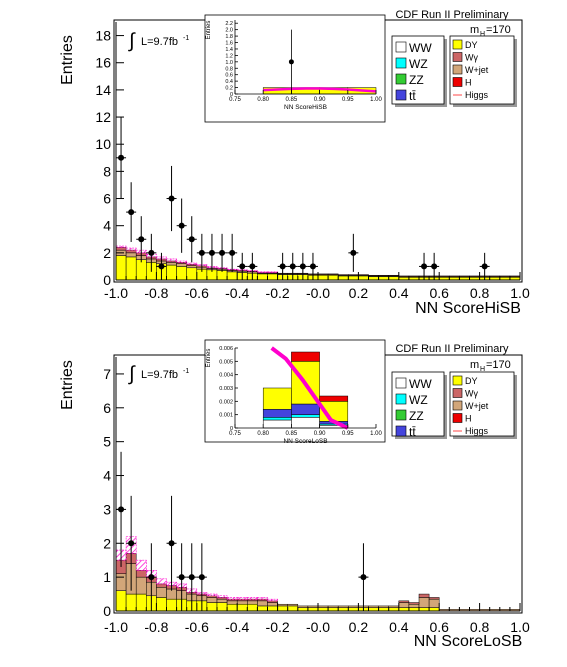  Describe the element at coordinates (468, 83) in the screenshot. I see `legend-label: H` at that location.